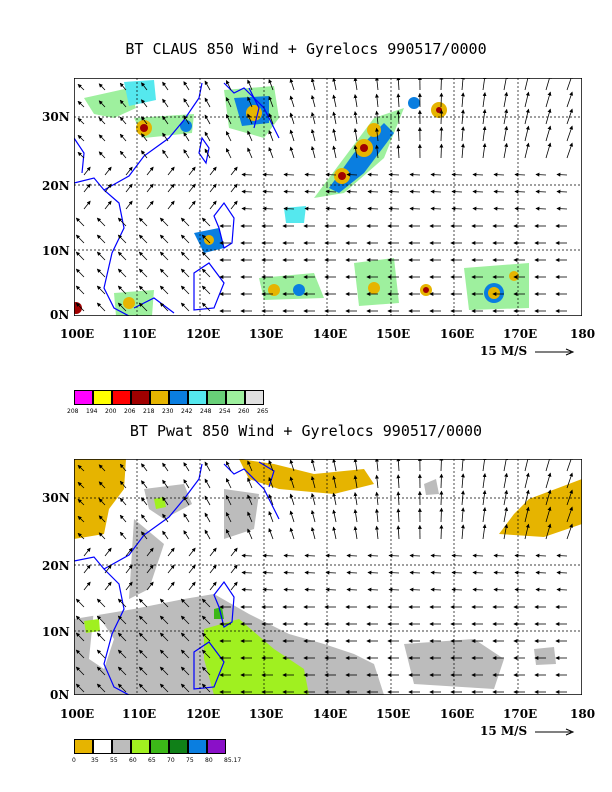  I want to click on panel1-ylabel-30n: 30N, so click(56, 117).